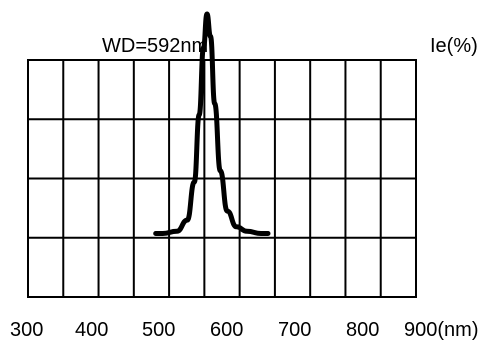 The height and width of the screenshot is (343, 501). I want to click on x-tick-label: 700, so click(294, 330).